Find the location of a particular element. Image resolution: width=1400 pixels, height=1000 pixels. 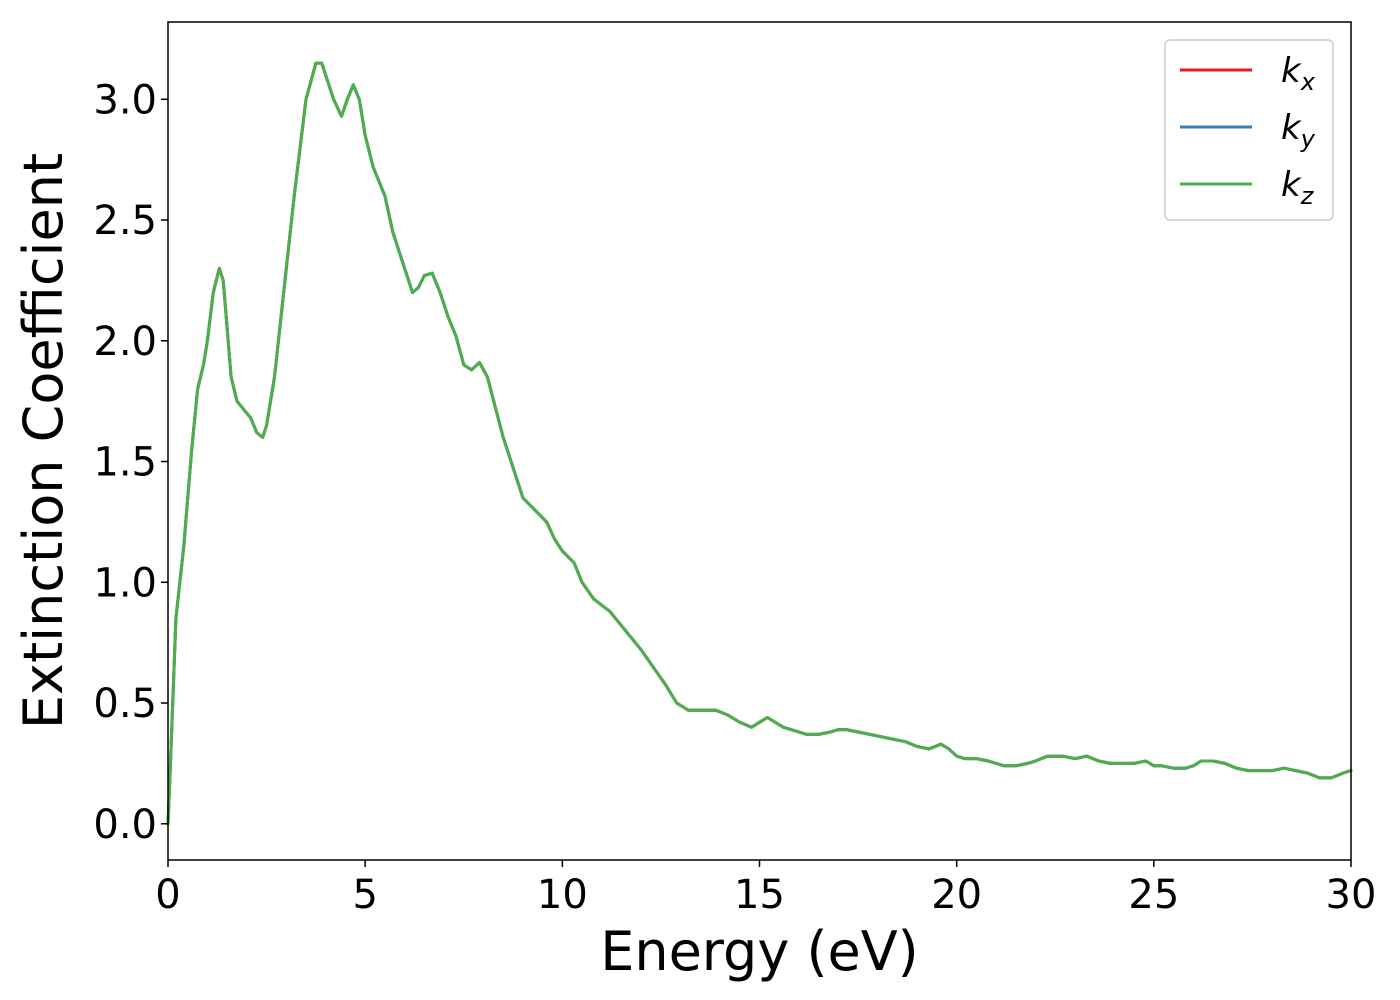

x-tick-label: 0 is located at coordinates (167, 895).